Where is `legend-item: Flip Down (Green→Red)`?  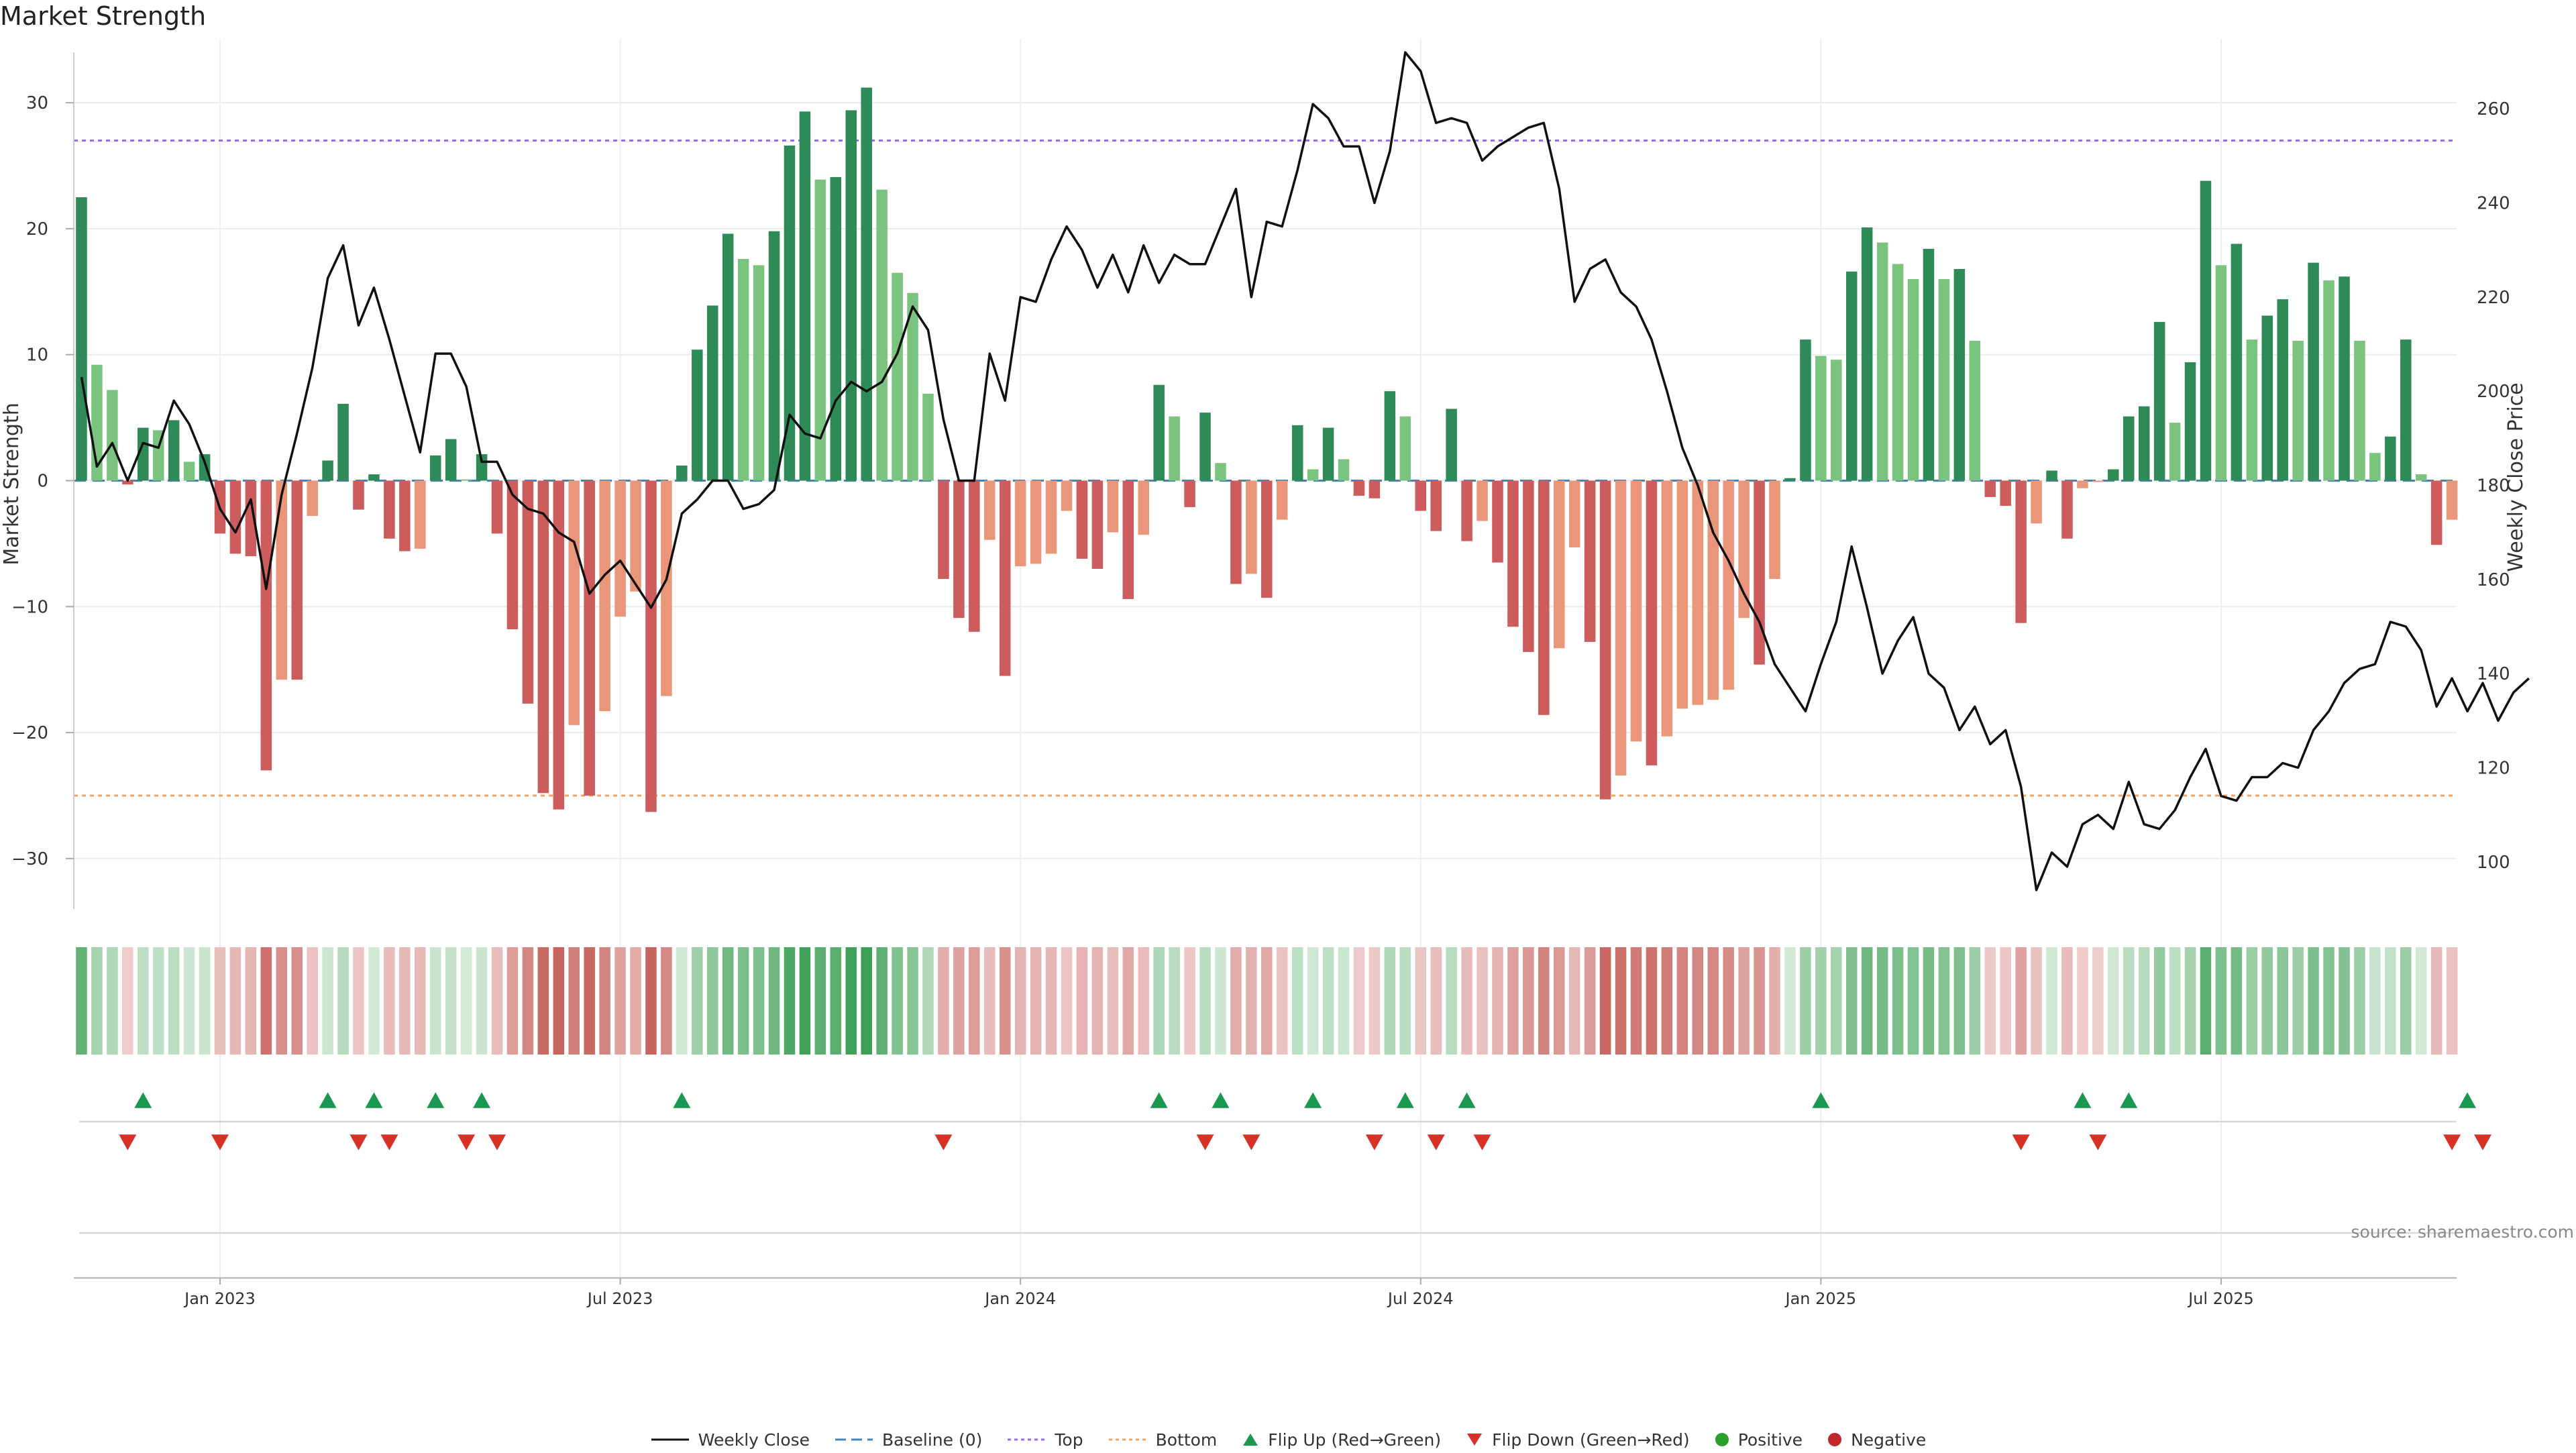 legend-item: Flip Down (Green→Red) is located at coordinates (1577, 1440).